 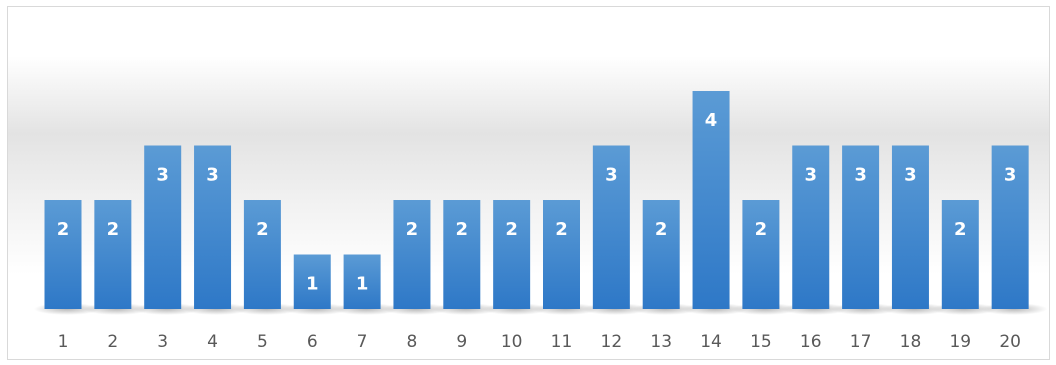 What do you see at coordinates (810, 175) in the screenshot?
I see `data-label-16: 3` at bounding box center [810, 175].